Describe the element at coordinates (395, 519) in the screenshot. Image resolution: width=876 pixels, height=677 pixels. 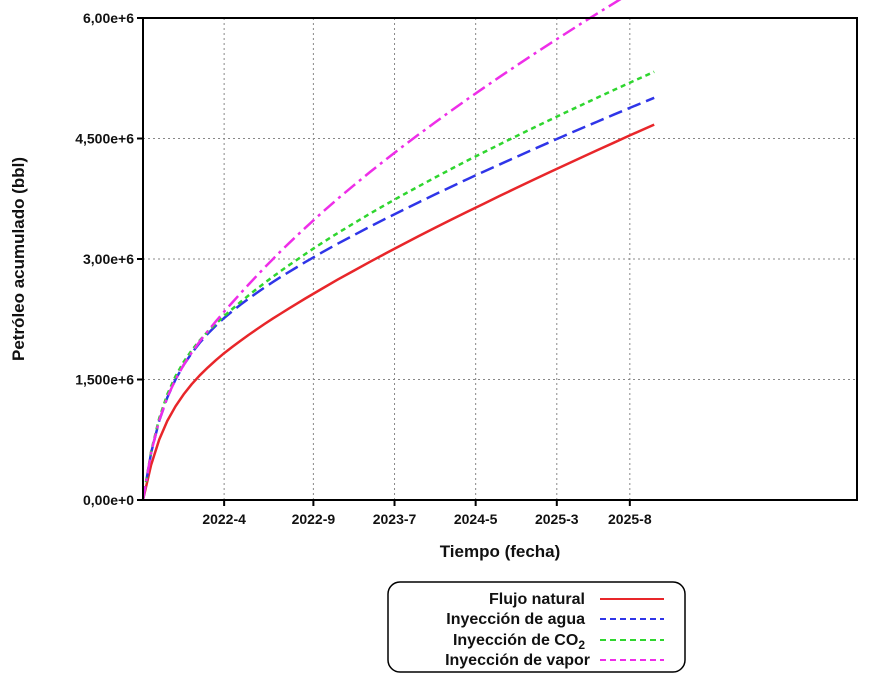
I see `x-tick-label: 2023-7` at that location.